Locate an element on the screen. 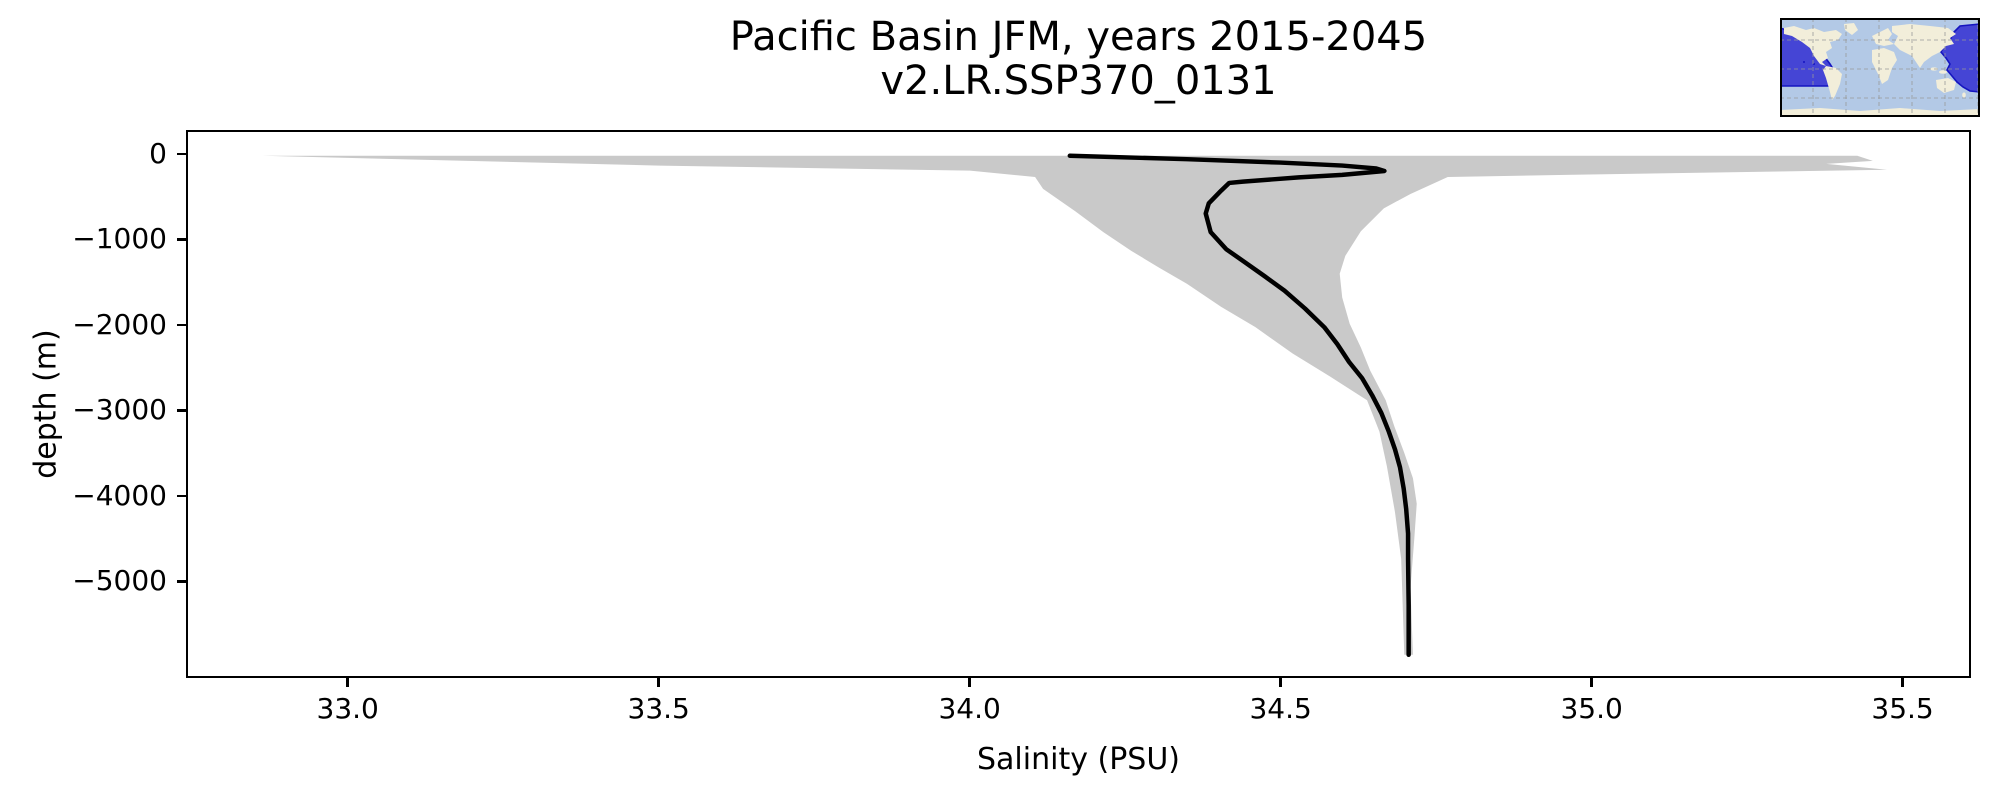 This screenshot has height=800, width=2000. x-axis-label: Salinity (PSU) is located at coordinates (1078, 759).